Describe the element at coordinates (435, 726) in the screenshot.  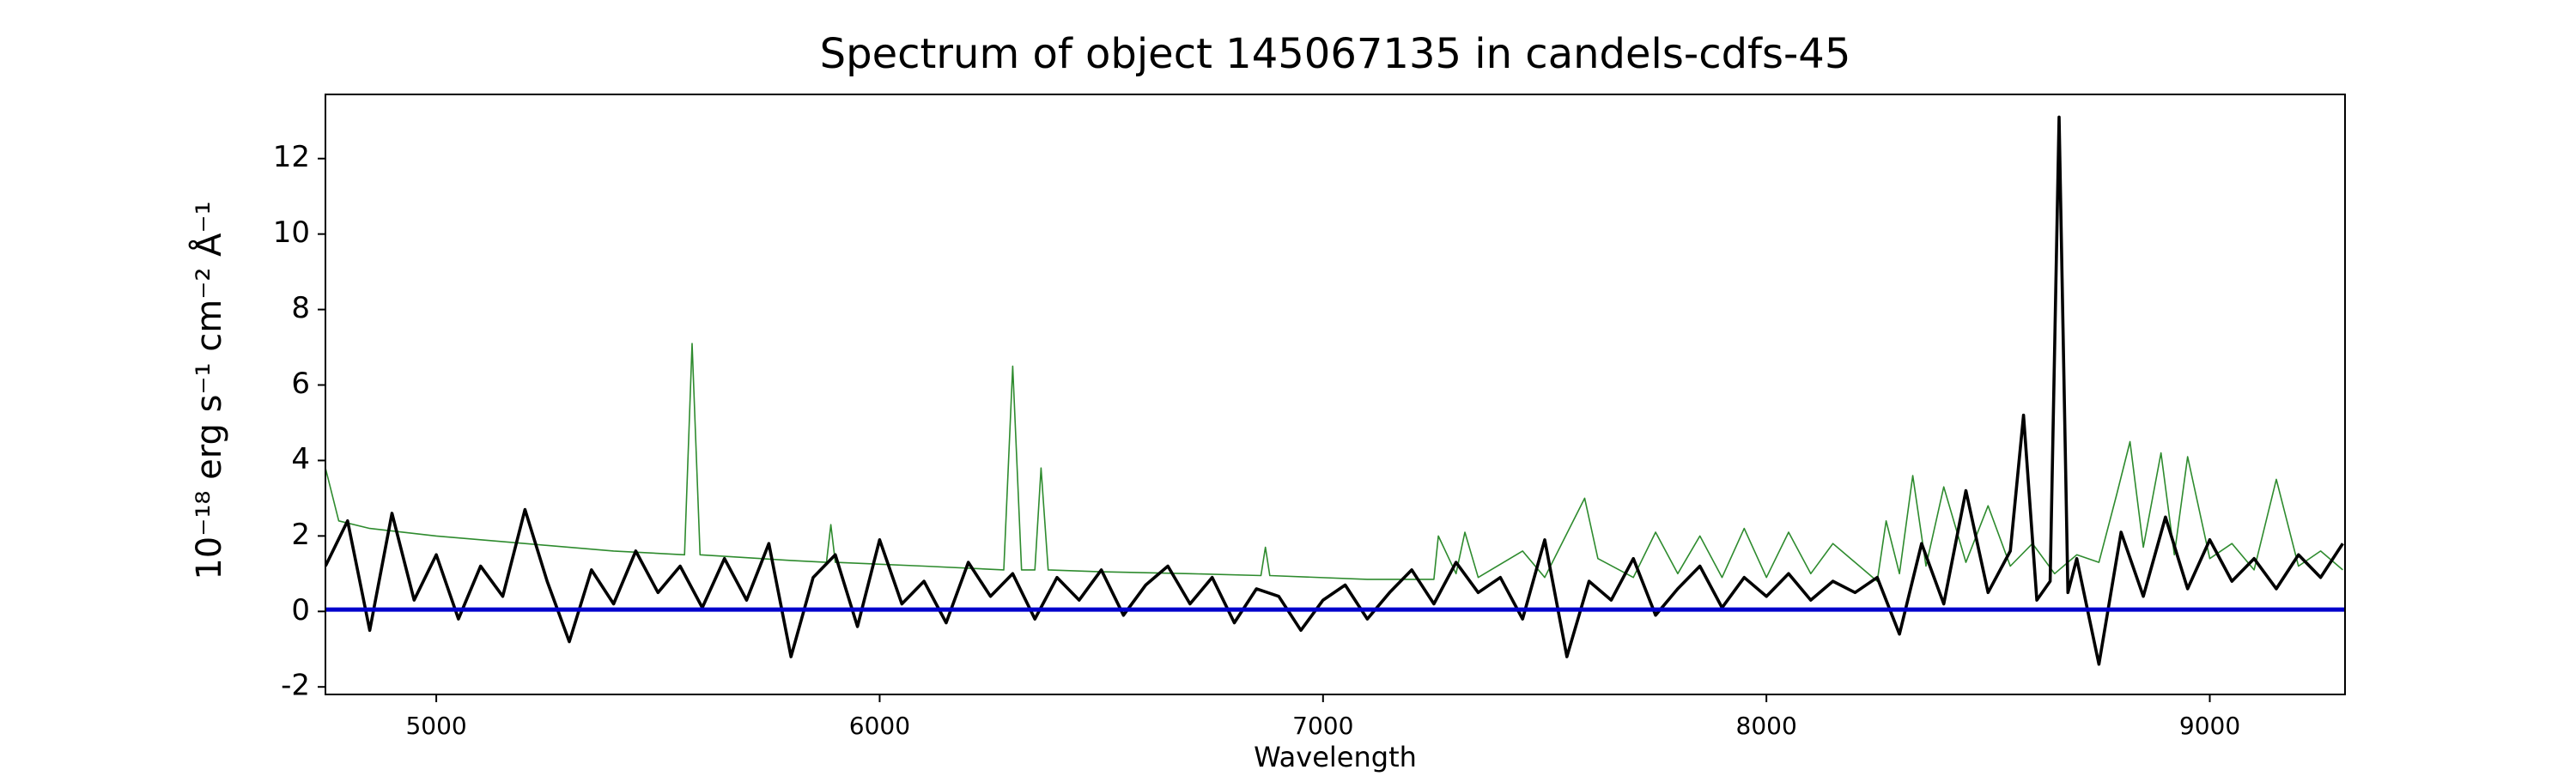
I see `x-tick-label: 5000` at that location.